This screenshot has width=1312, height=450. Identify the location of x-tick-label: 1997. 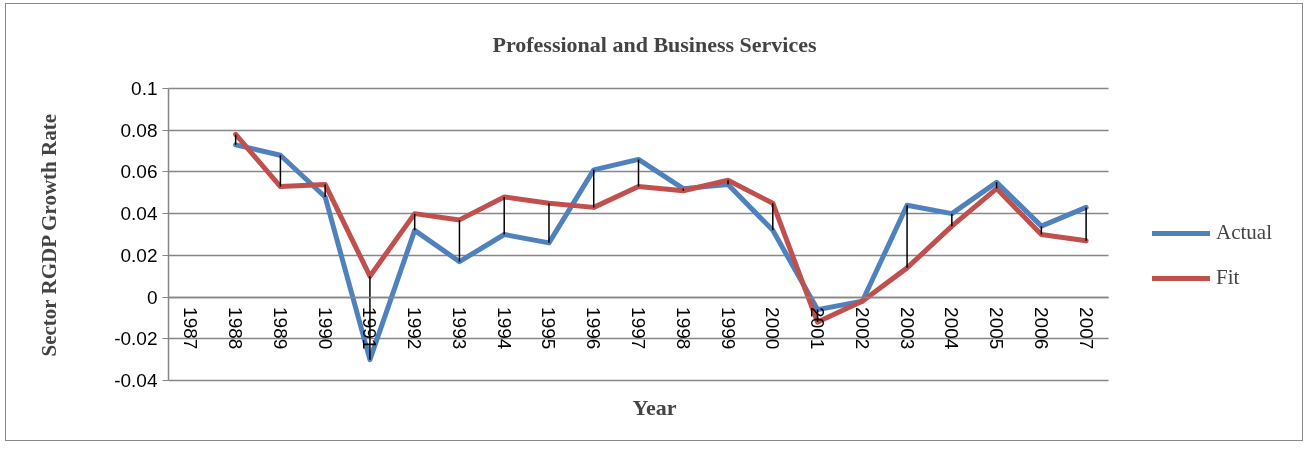
(638, 328).